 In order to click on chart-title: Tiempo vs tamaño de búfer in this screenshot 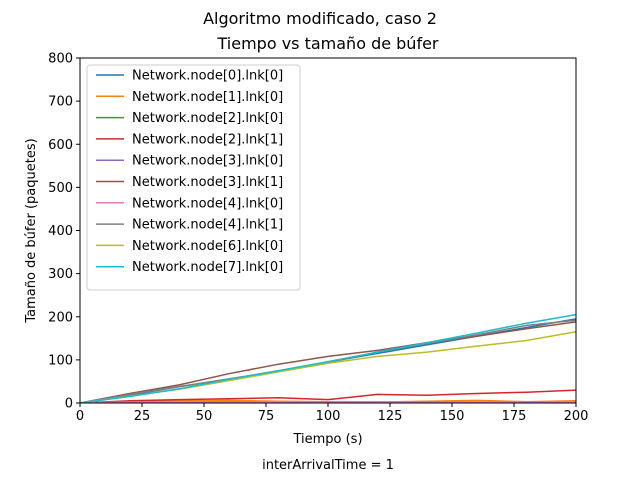, I will do `click(328, 43)`.